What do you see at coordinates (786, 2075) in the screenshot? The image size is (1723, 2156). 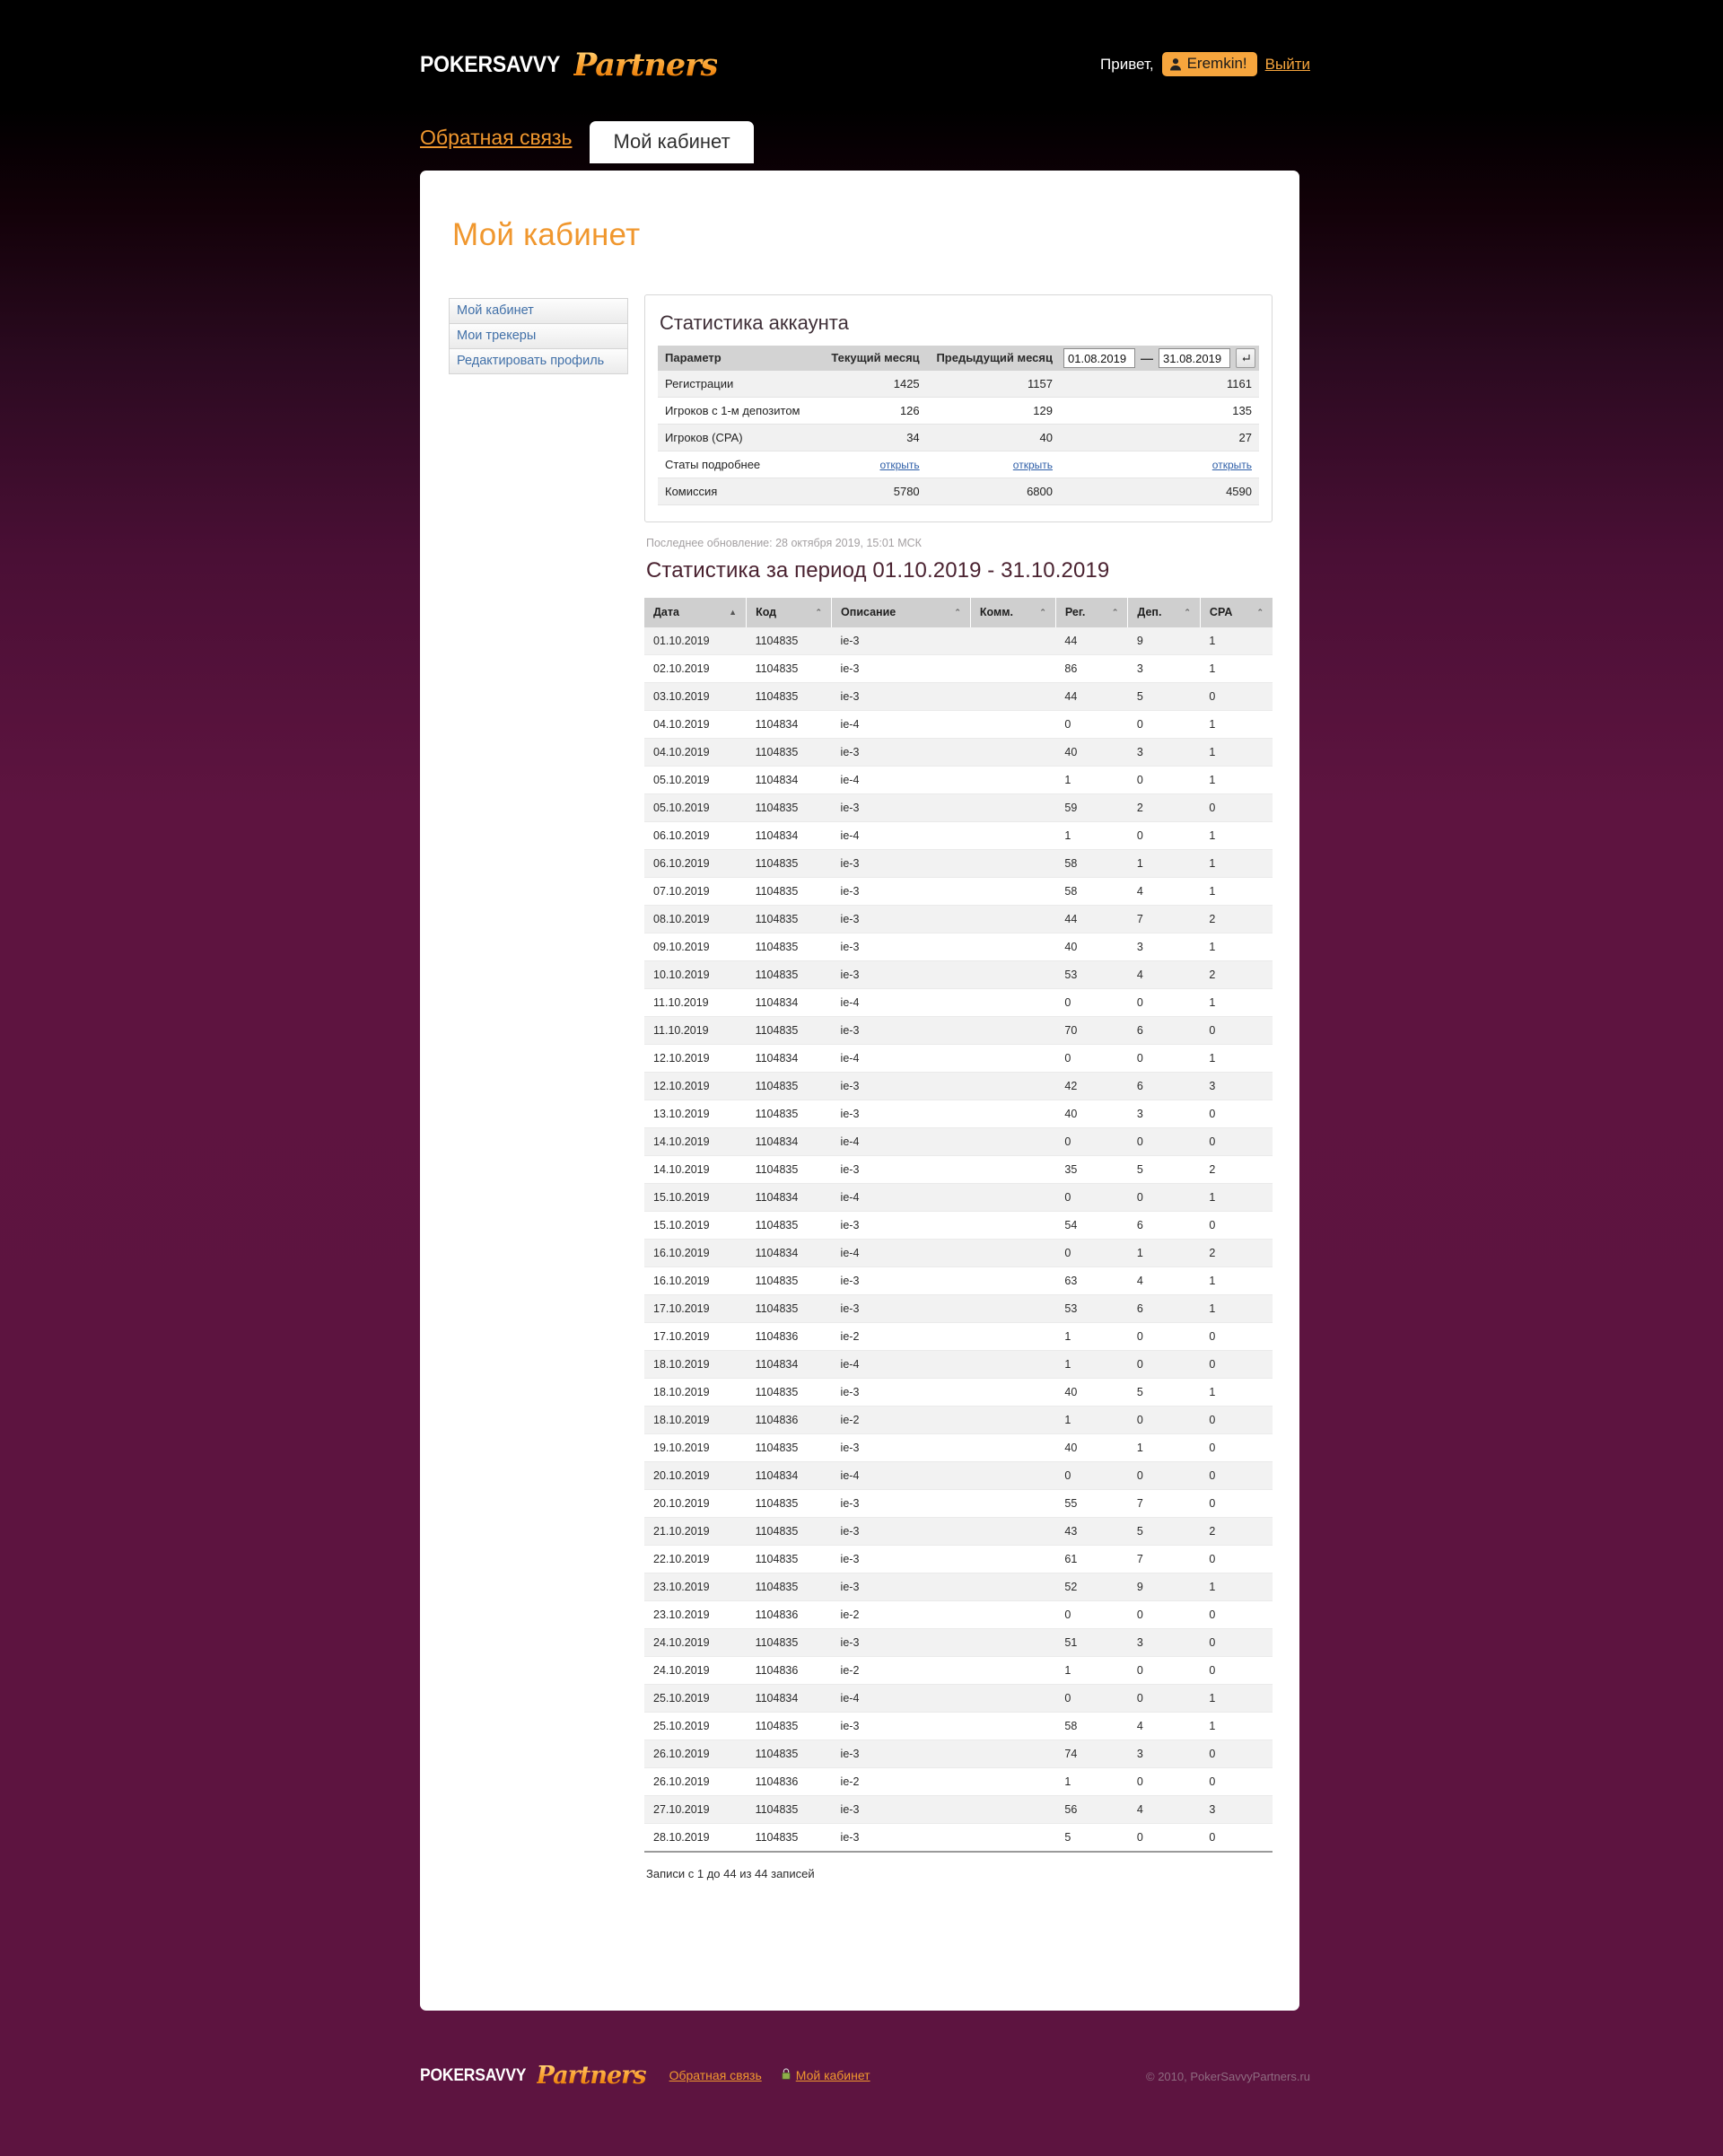 I see `lock-icon` at bounding box center [786, 2075].